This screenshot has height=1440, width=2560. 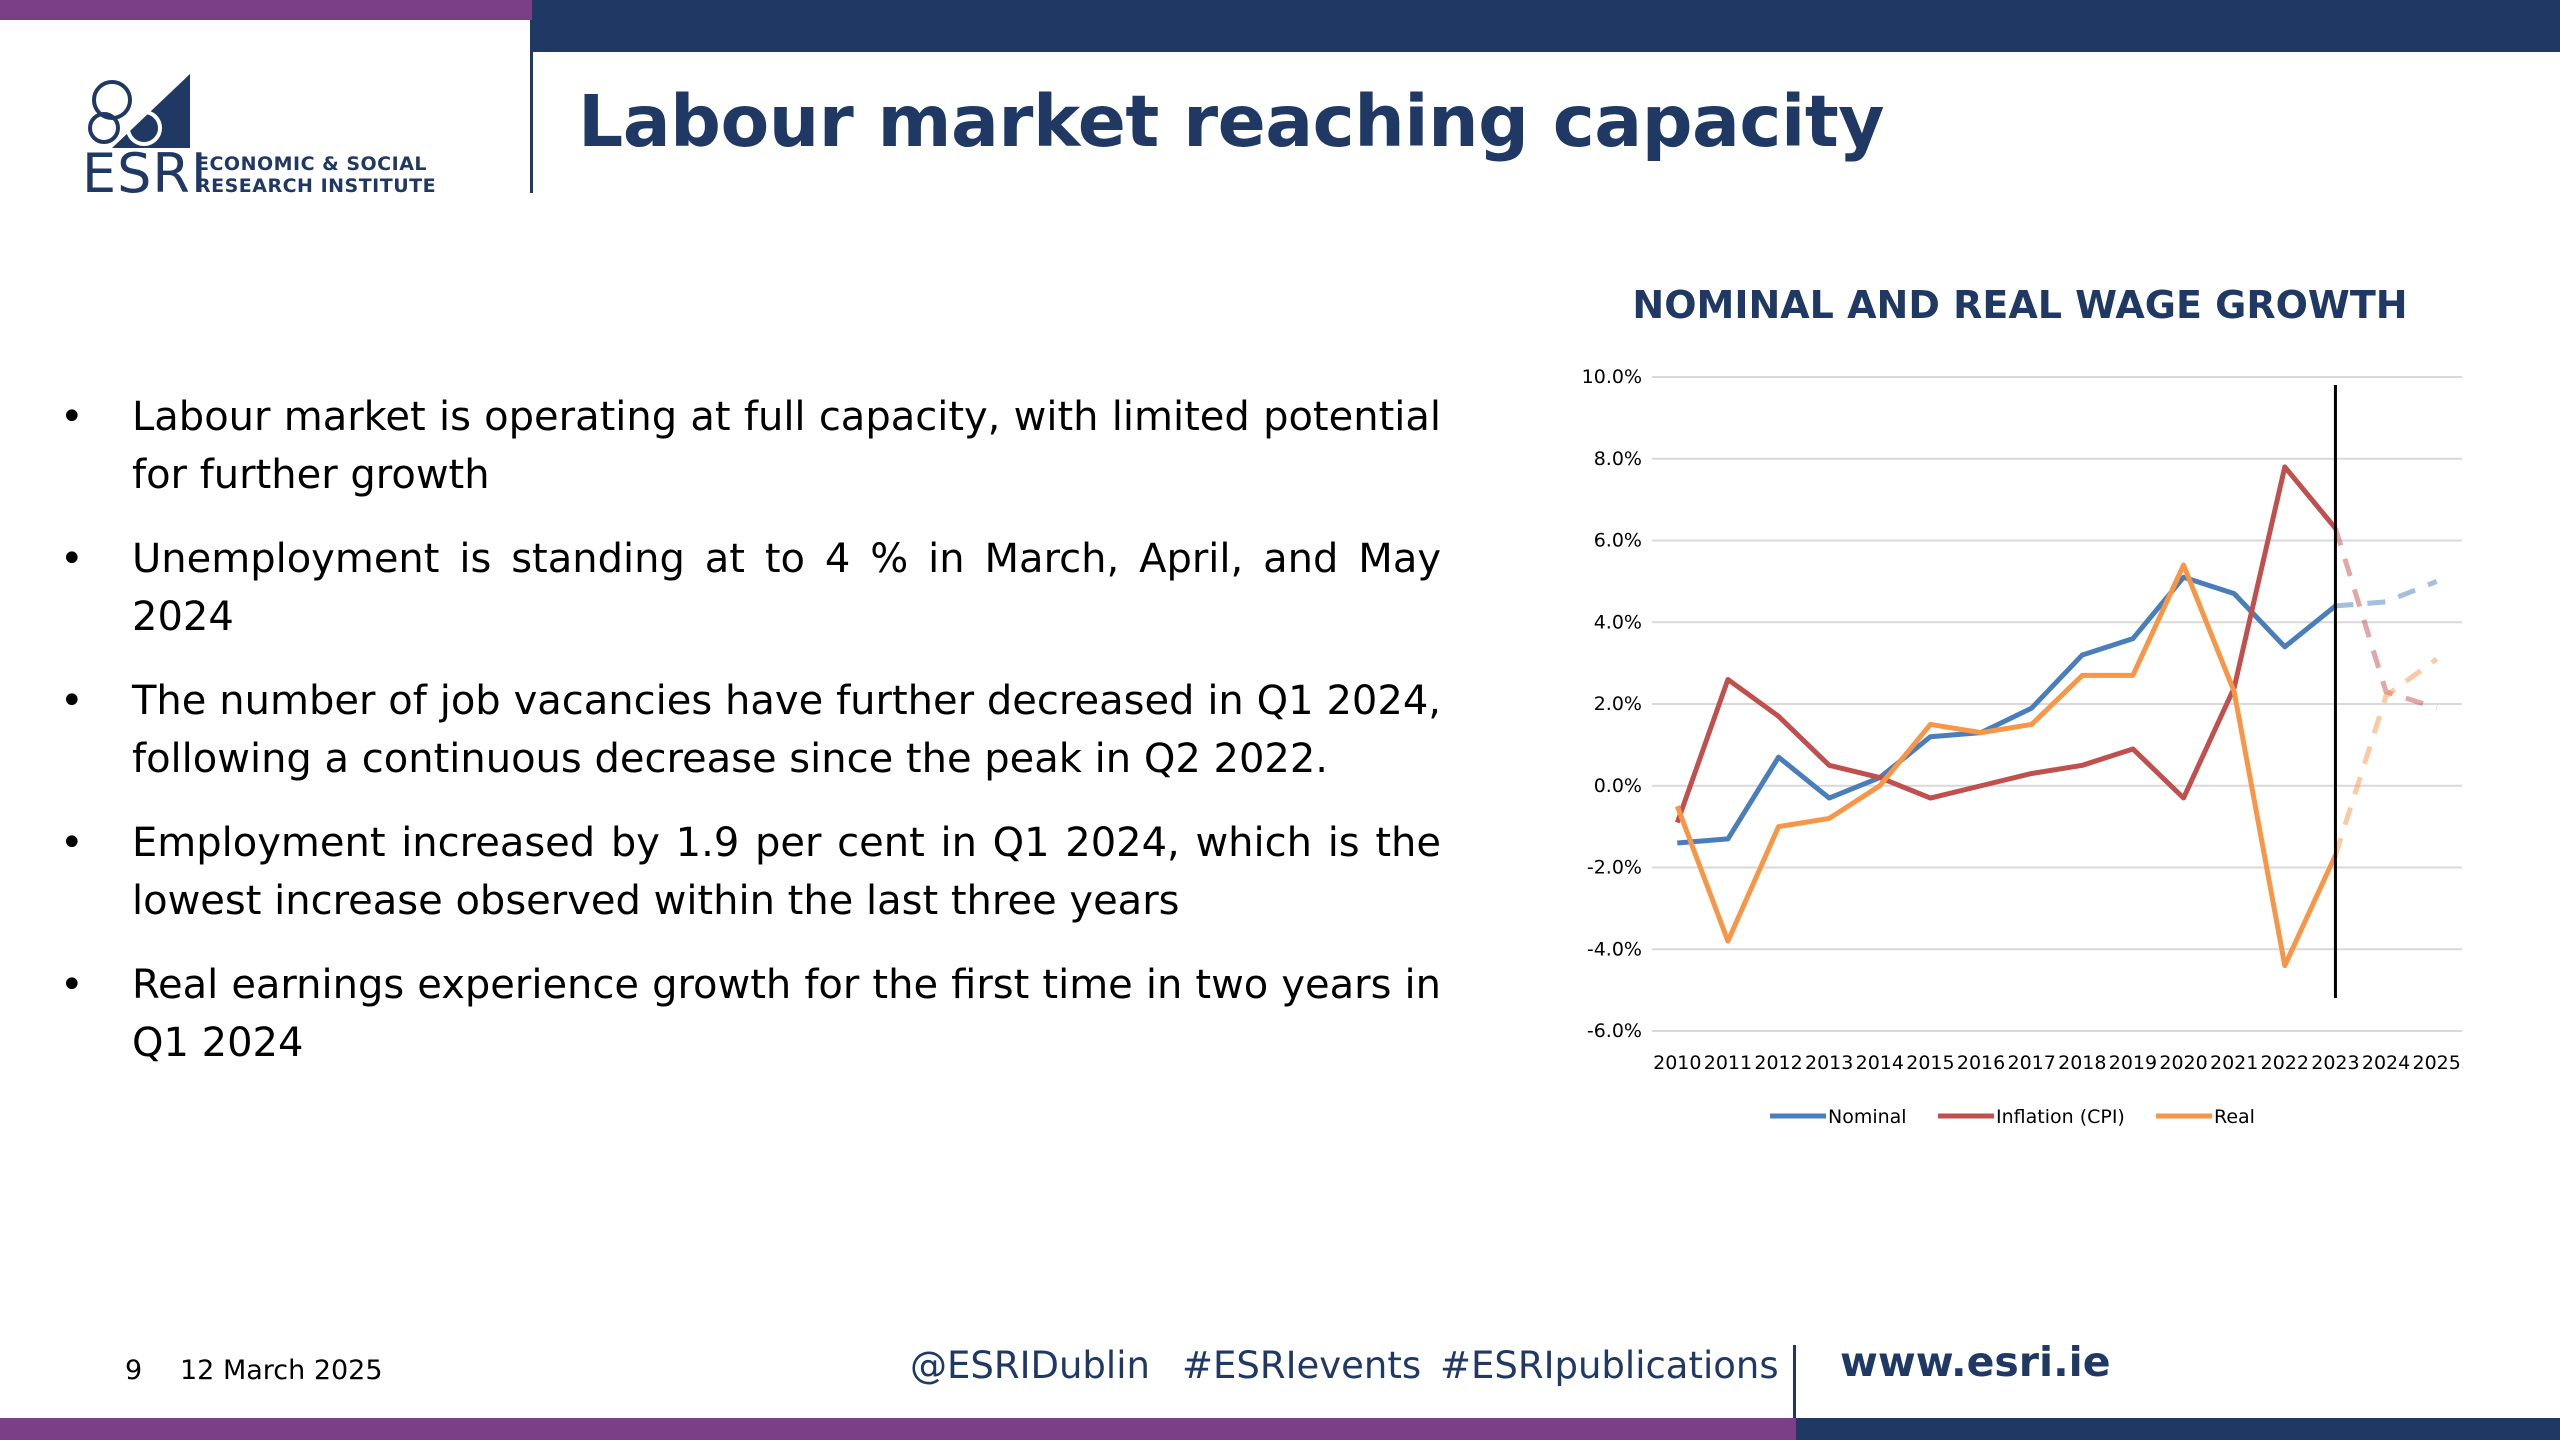 What do you see at coordinates (1618, 459) in the screenshot?
I see `y-tick-label: 8.0%` at bounding box center [1618, 459].